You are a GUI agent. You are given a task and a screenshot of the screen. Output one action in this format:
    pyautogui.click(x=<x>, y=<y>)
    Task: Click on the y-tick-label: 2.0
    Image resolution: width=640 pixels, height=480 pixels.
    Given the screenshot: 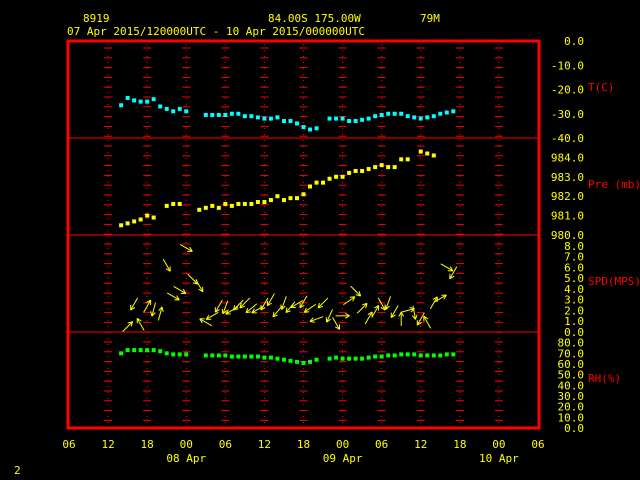 What is the action you would take?
    pyautogui.click(x=574, y=310)
    